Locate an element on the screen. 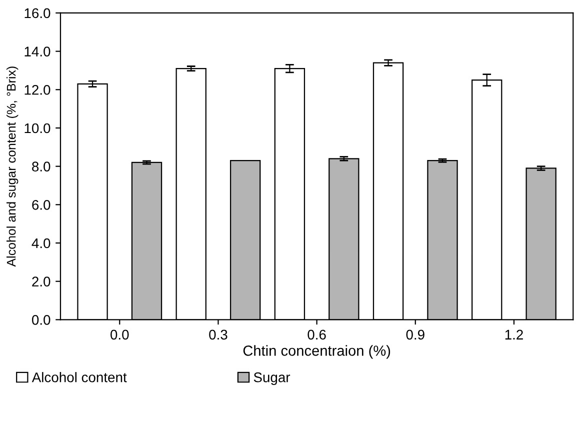  y-tick-label: 8.0 is located at coordinates (41, 167).